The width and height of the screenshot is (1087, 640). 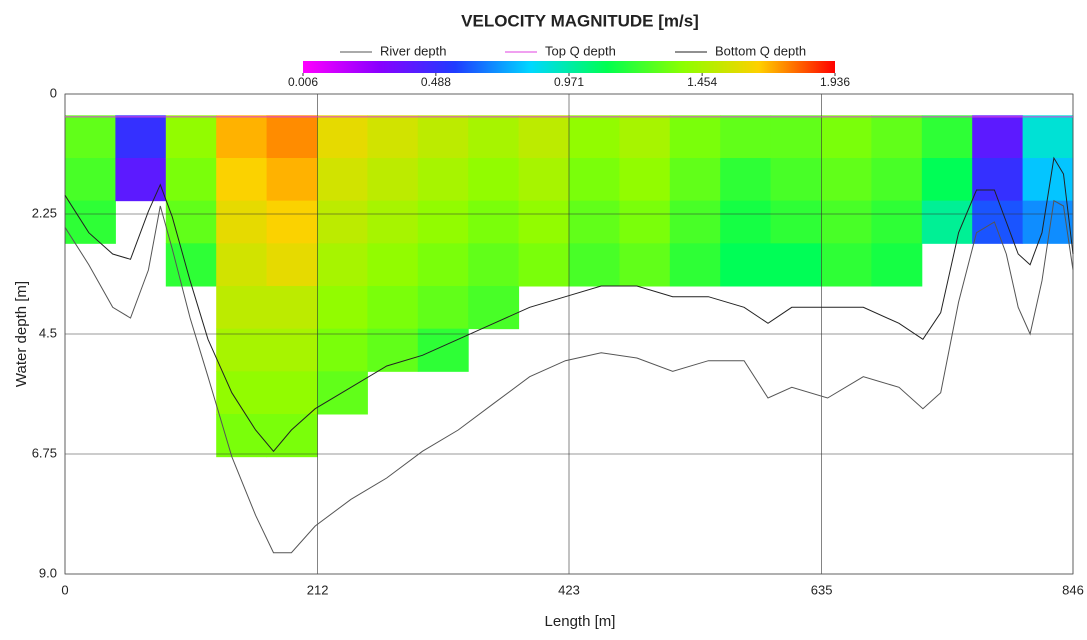 I want to click on x-tick-label: 635, so click(x=822, y=589).